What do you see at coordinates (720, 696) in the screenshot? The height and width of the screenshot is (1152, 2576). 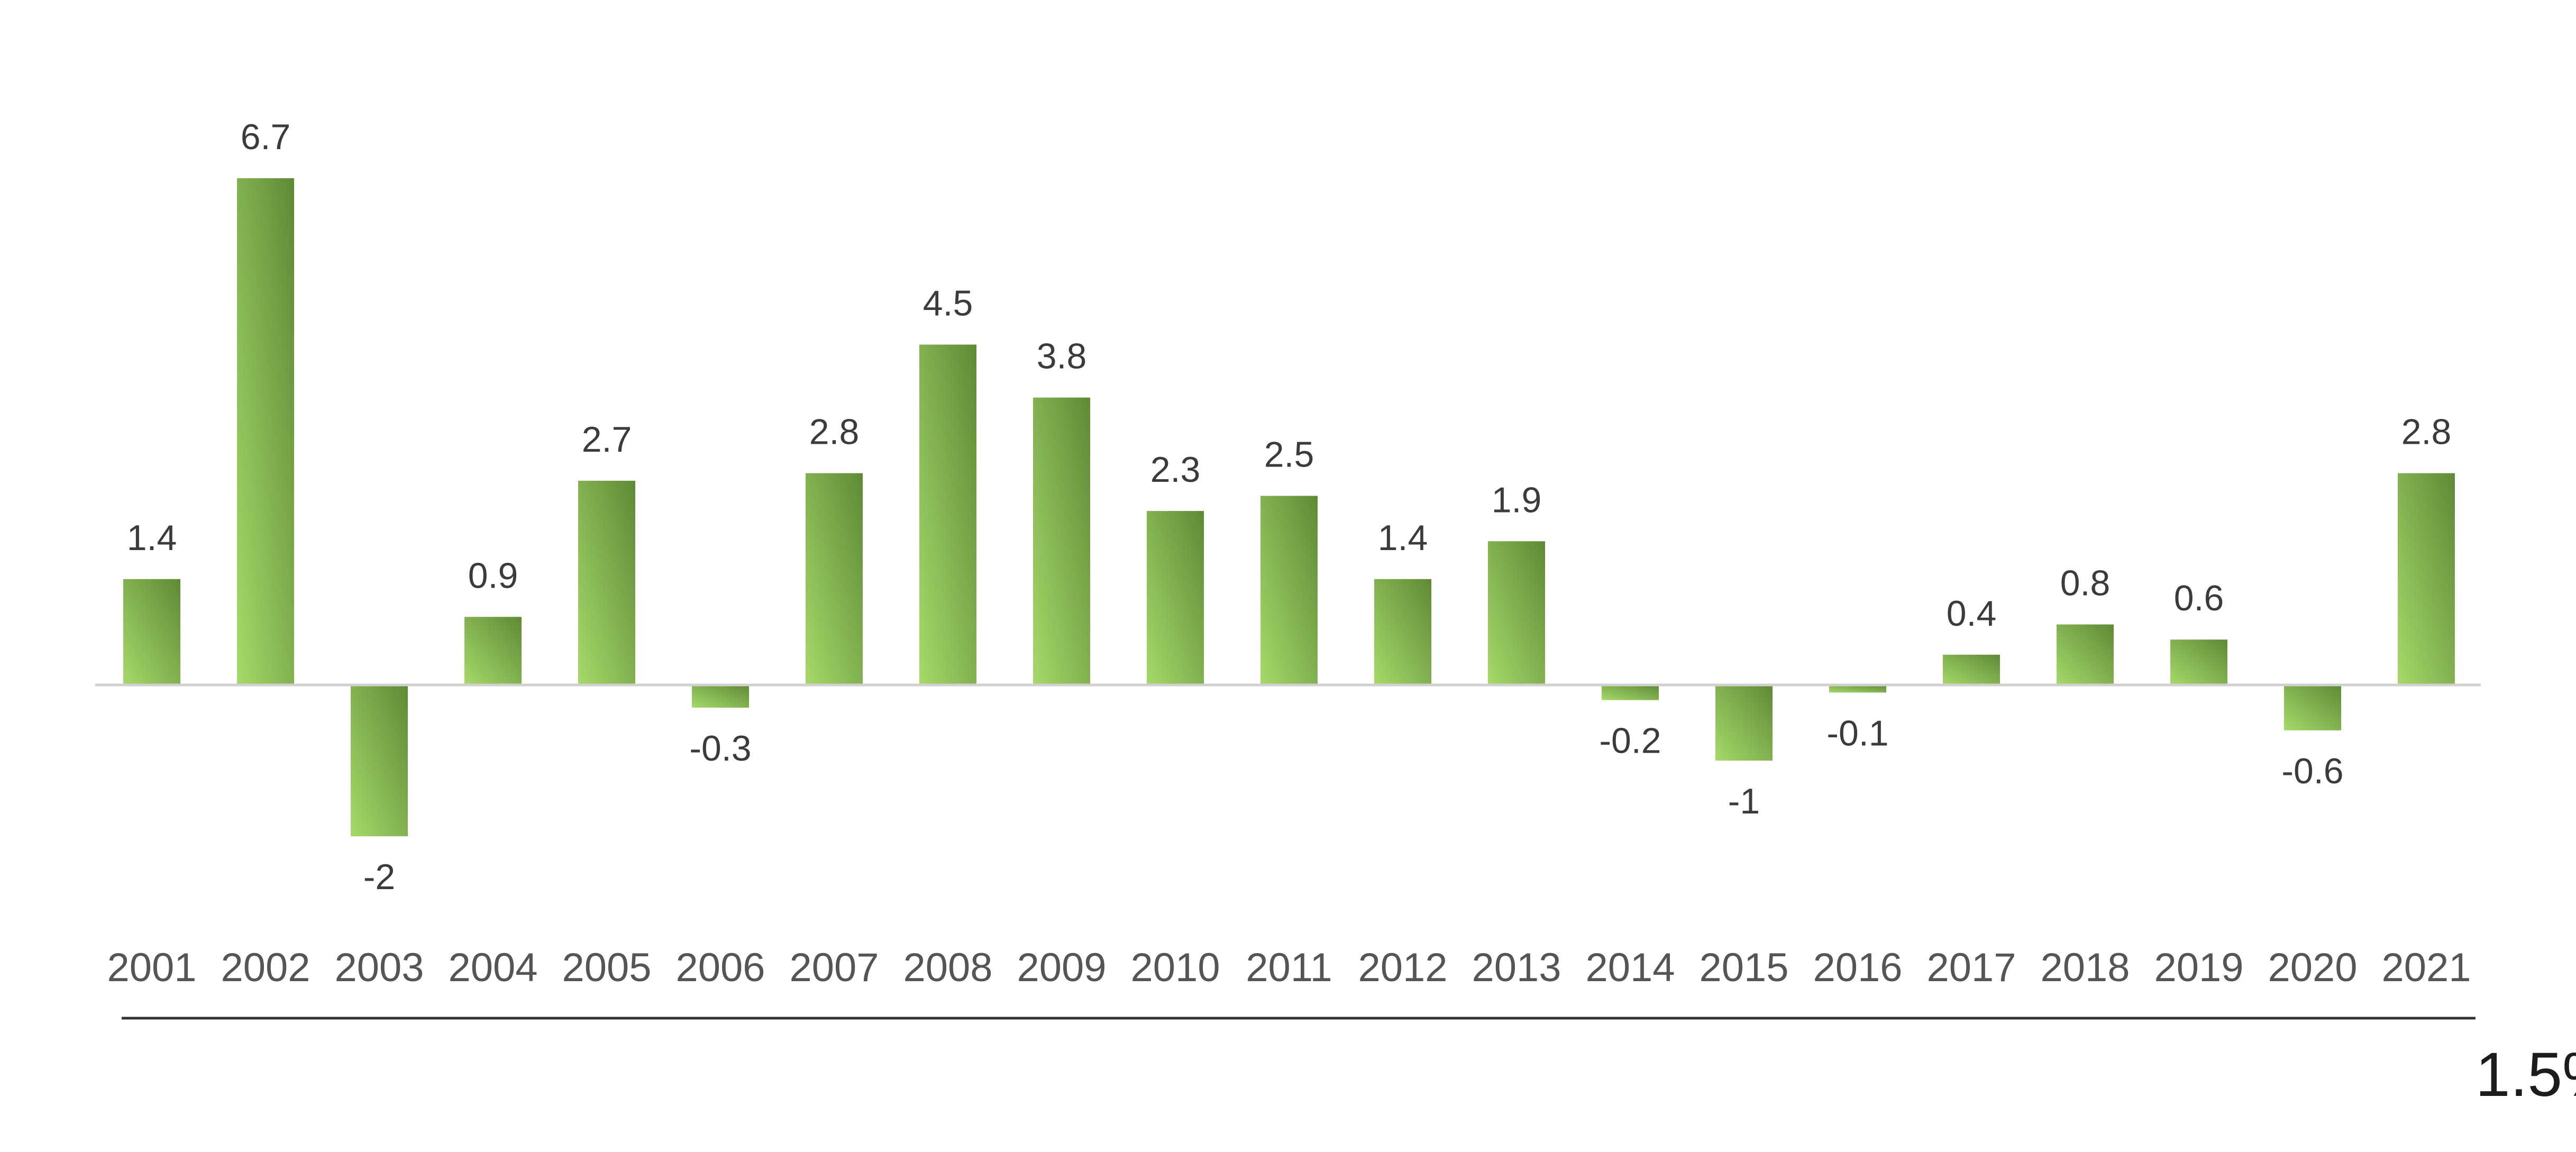 I see `bar-2006` at bounding box center [720, 696].